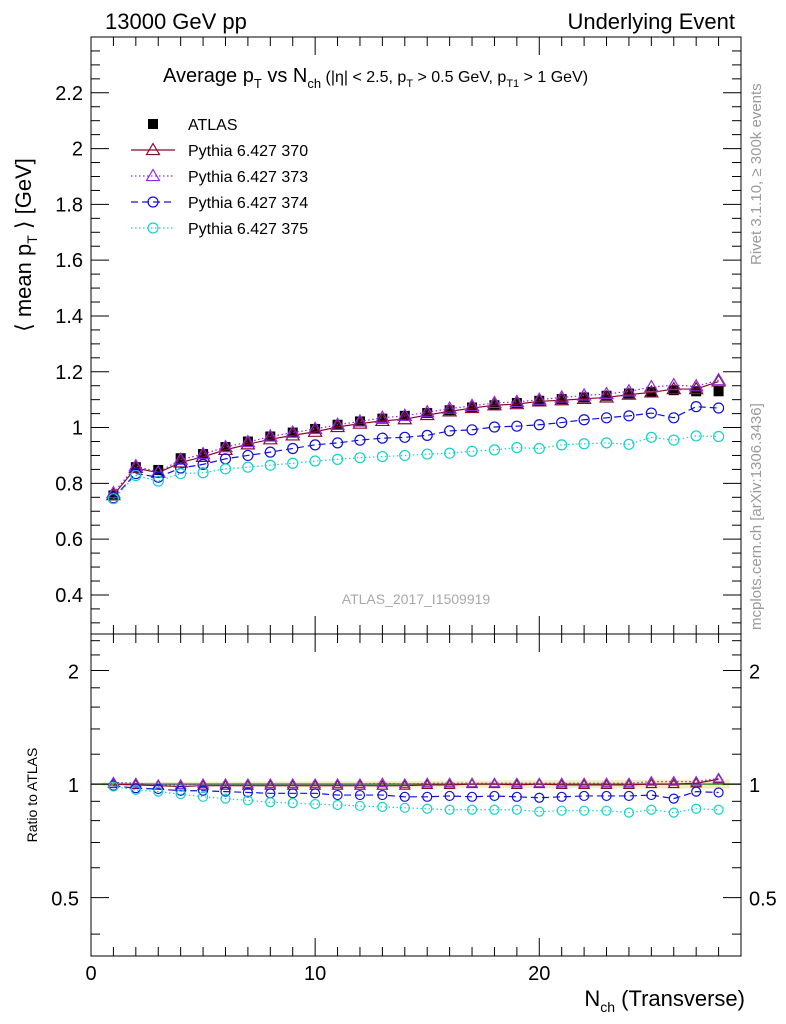  I want to click on y-tick-label: 1.6, so click(69, 261).